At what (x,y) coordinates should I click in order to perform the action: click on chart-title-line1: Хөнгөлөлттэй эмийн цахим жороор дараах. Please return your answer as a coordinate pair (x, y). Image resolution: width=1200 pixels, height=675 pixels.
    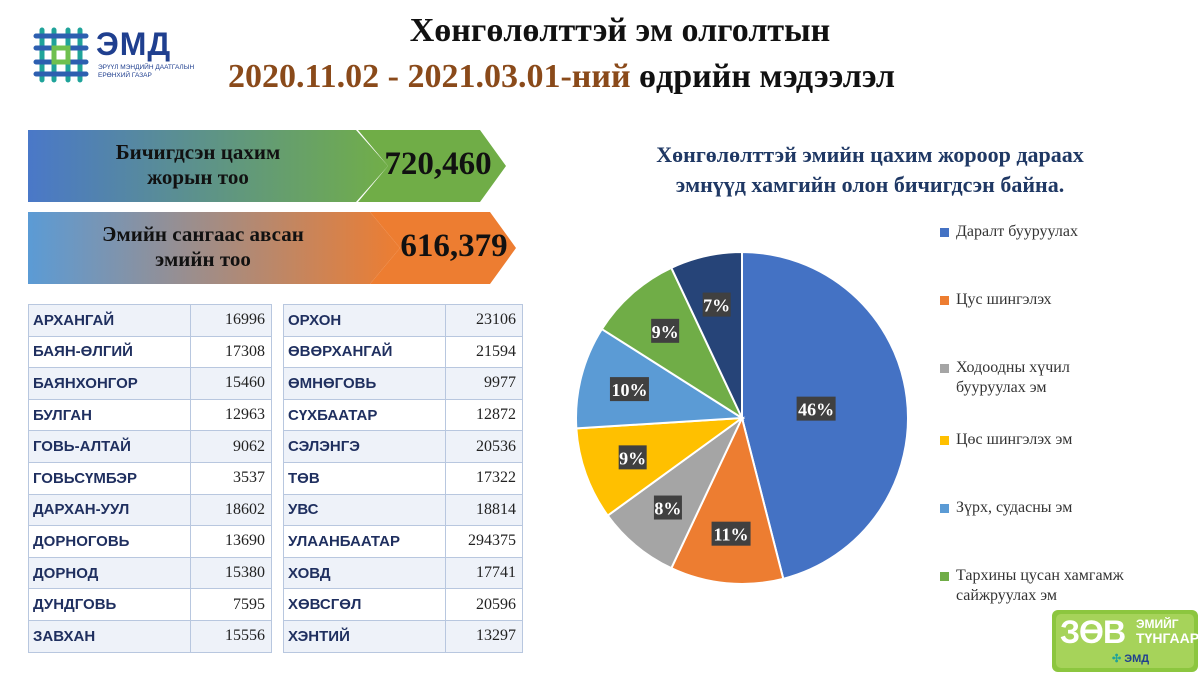
    Looking at the image, I should click on (870, 154).